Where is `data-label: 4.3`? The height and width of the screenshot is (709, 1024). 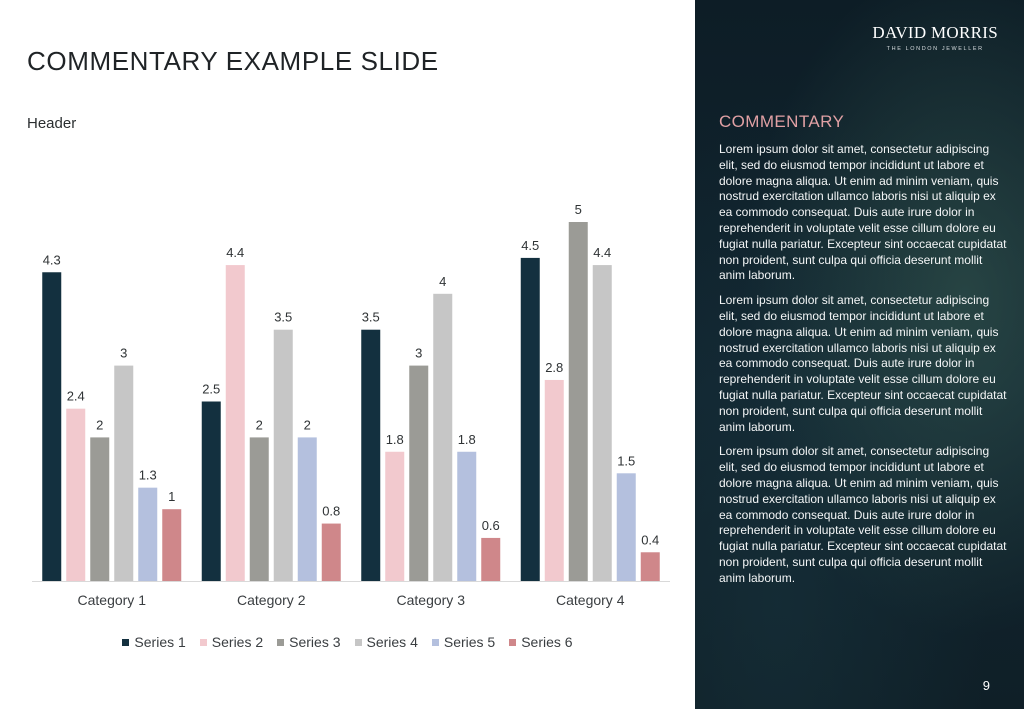
data-label: 4.3 is located at coordinates (52, 259).